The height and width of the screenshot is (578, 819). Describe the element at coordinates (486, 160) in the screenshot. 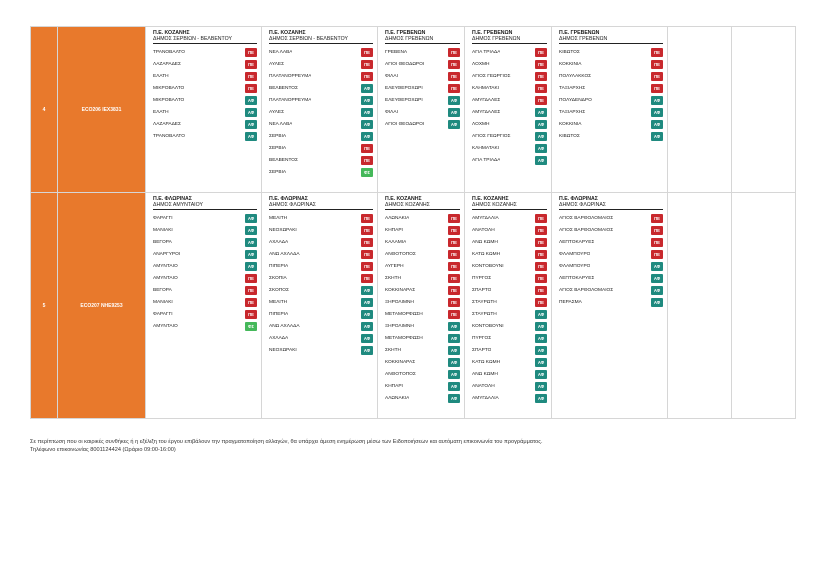

I see `stop-name: ΑΓΙΑ ΤΡΙΑΔΑ` at that location.